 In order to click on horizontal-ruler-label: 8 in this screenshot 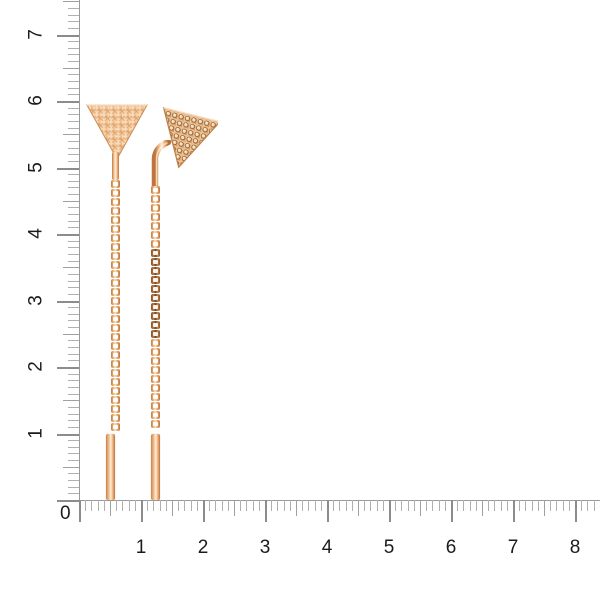, I will do `click(575, 547)`.